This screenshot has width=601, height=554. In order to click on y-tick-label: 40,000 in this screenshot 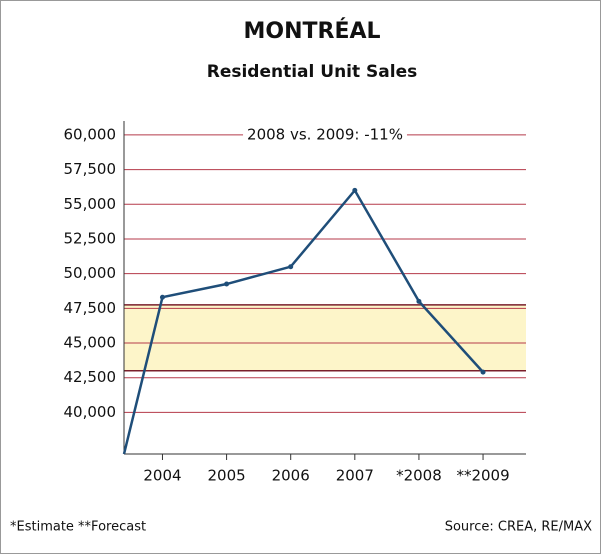, I will do `click(90, 412)`.